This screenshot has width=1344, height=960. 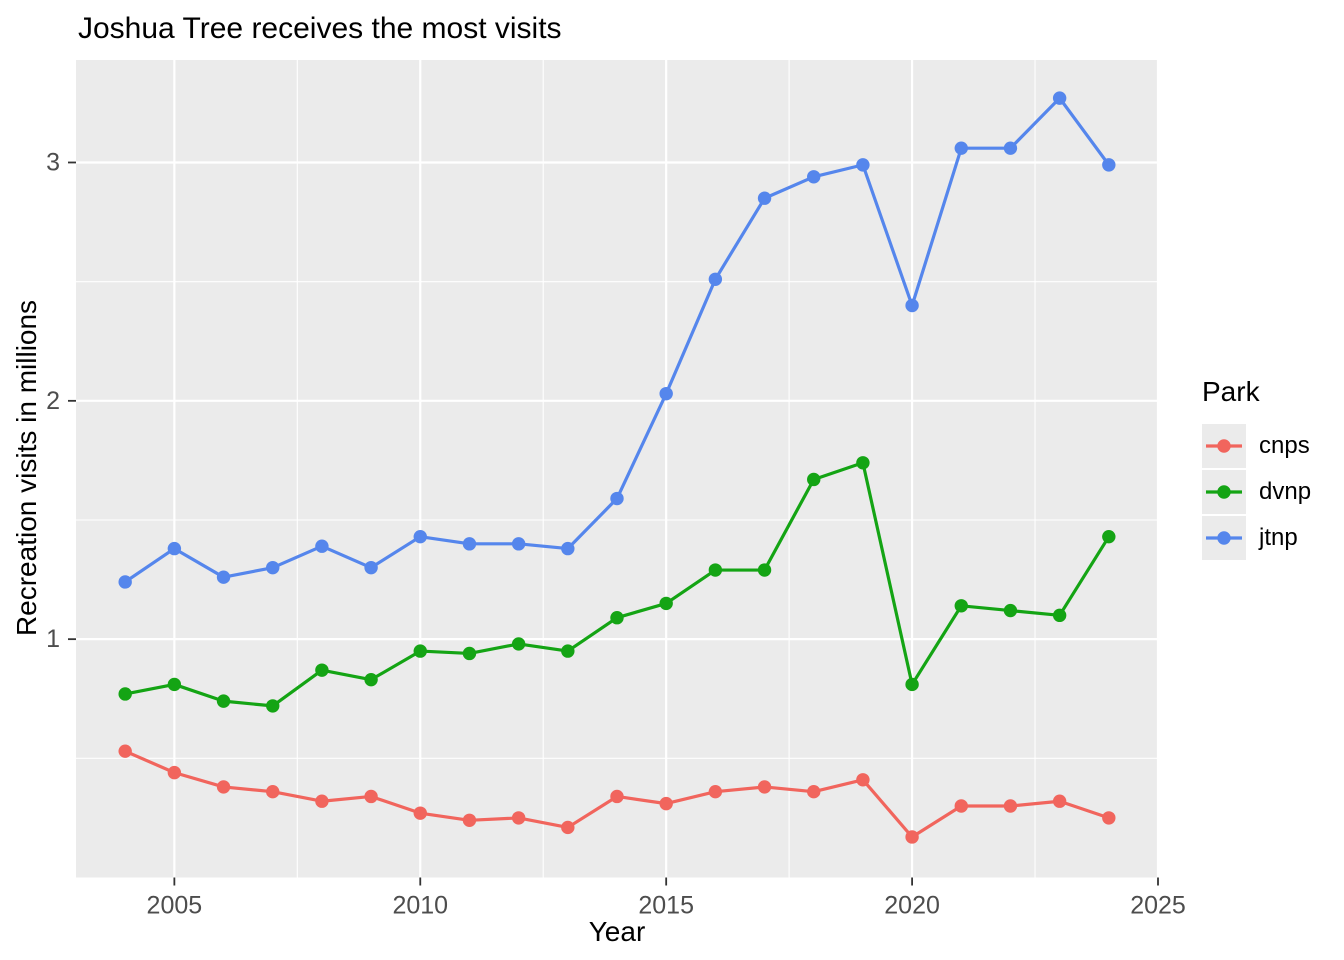 I want to click on x-axis-title: Year, so click(x=617, y=931).